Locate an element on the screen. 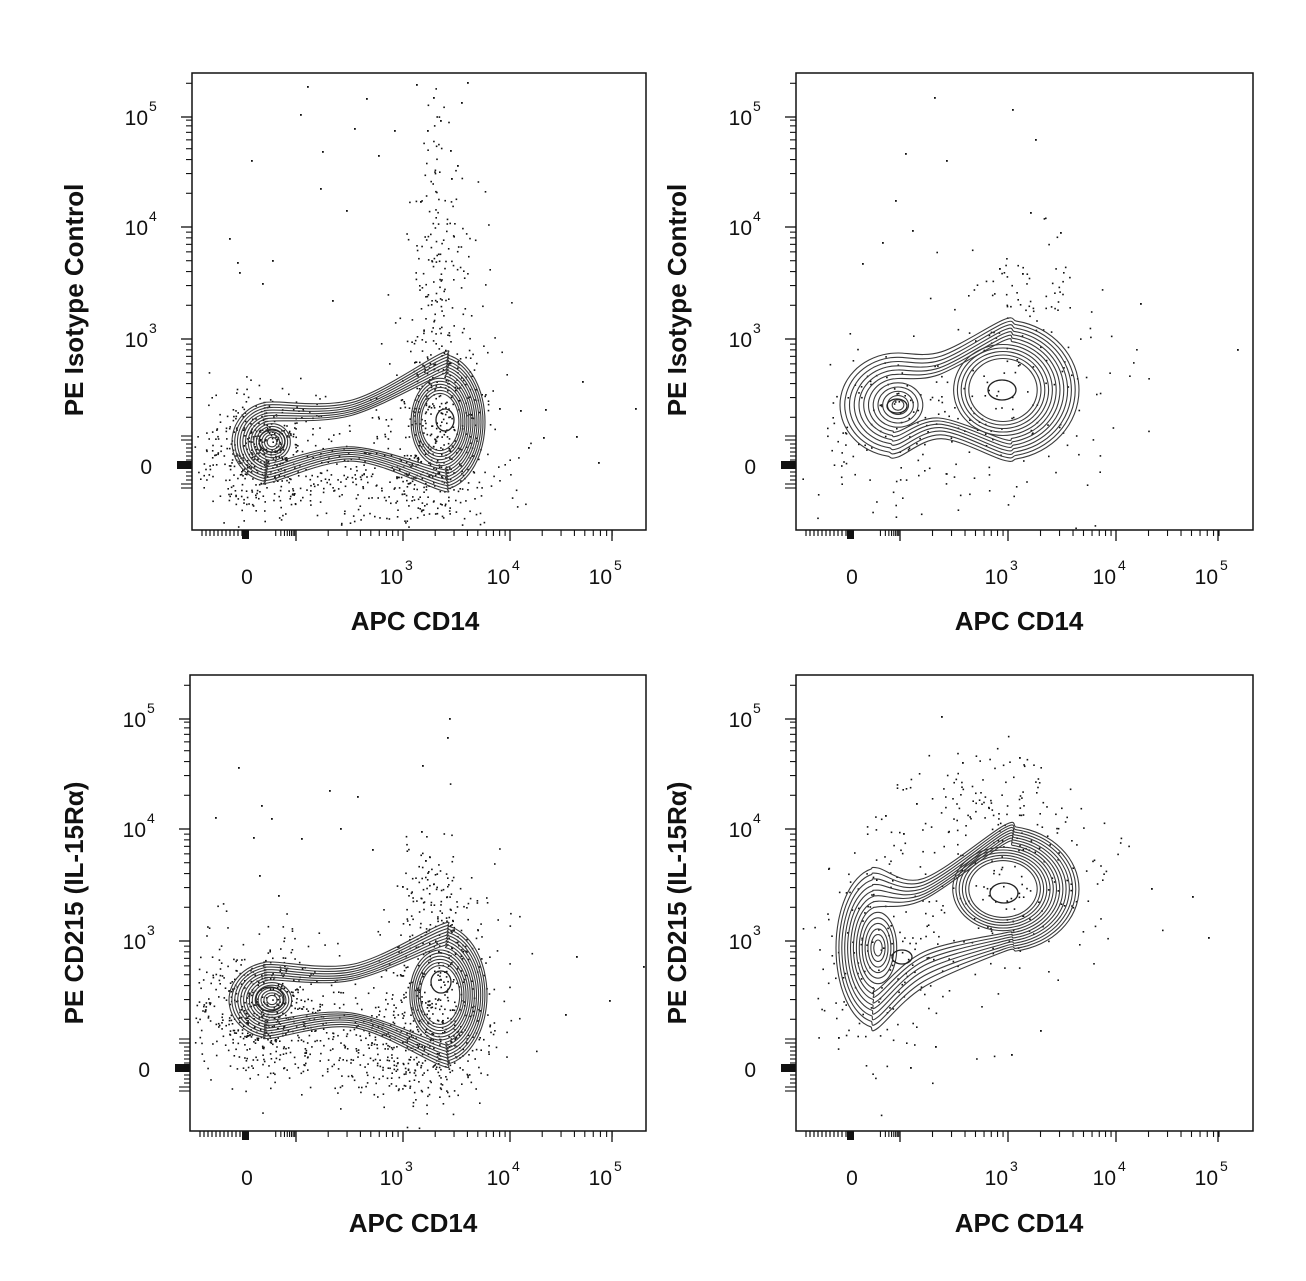  top-left-plot-y-tick-label: 10 is located at coordinates (136, 228).